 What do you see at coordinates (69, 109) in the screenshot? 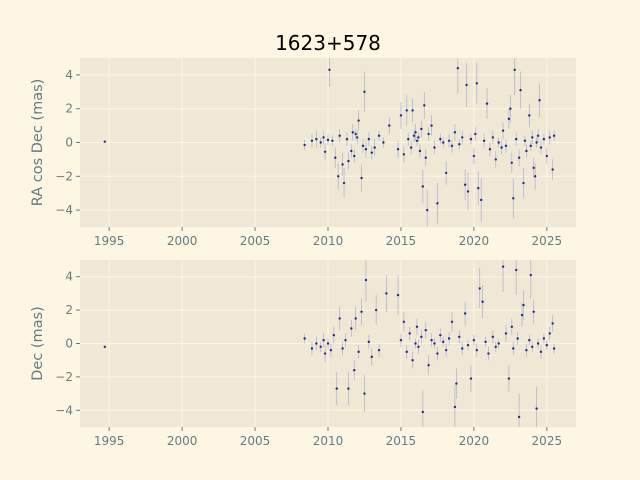
I see `y-tick-label: 2` at bounding box center [69, 109].